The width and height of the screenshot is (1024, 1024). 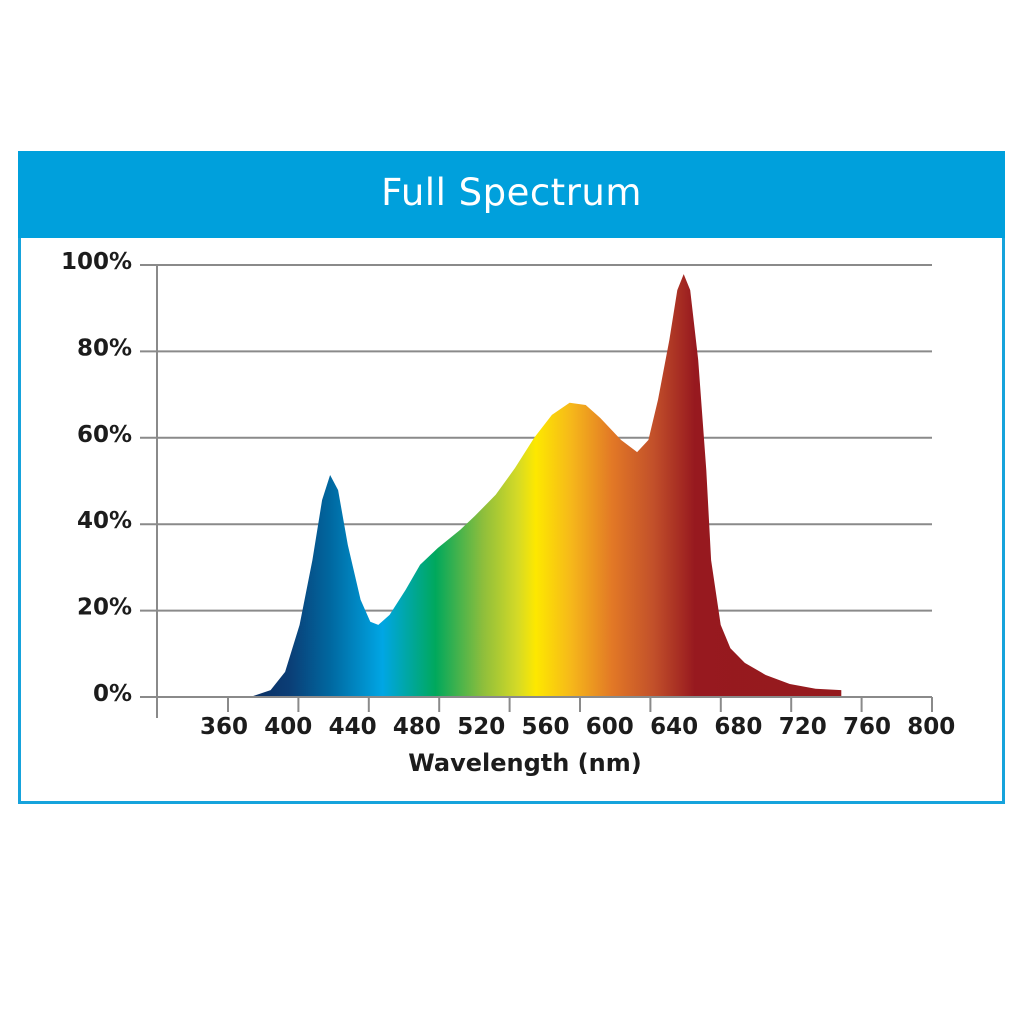 I want to click on x-tick-label: 560, so click(x=545, y=727).